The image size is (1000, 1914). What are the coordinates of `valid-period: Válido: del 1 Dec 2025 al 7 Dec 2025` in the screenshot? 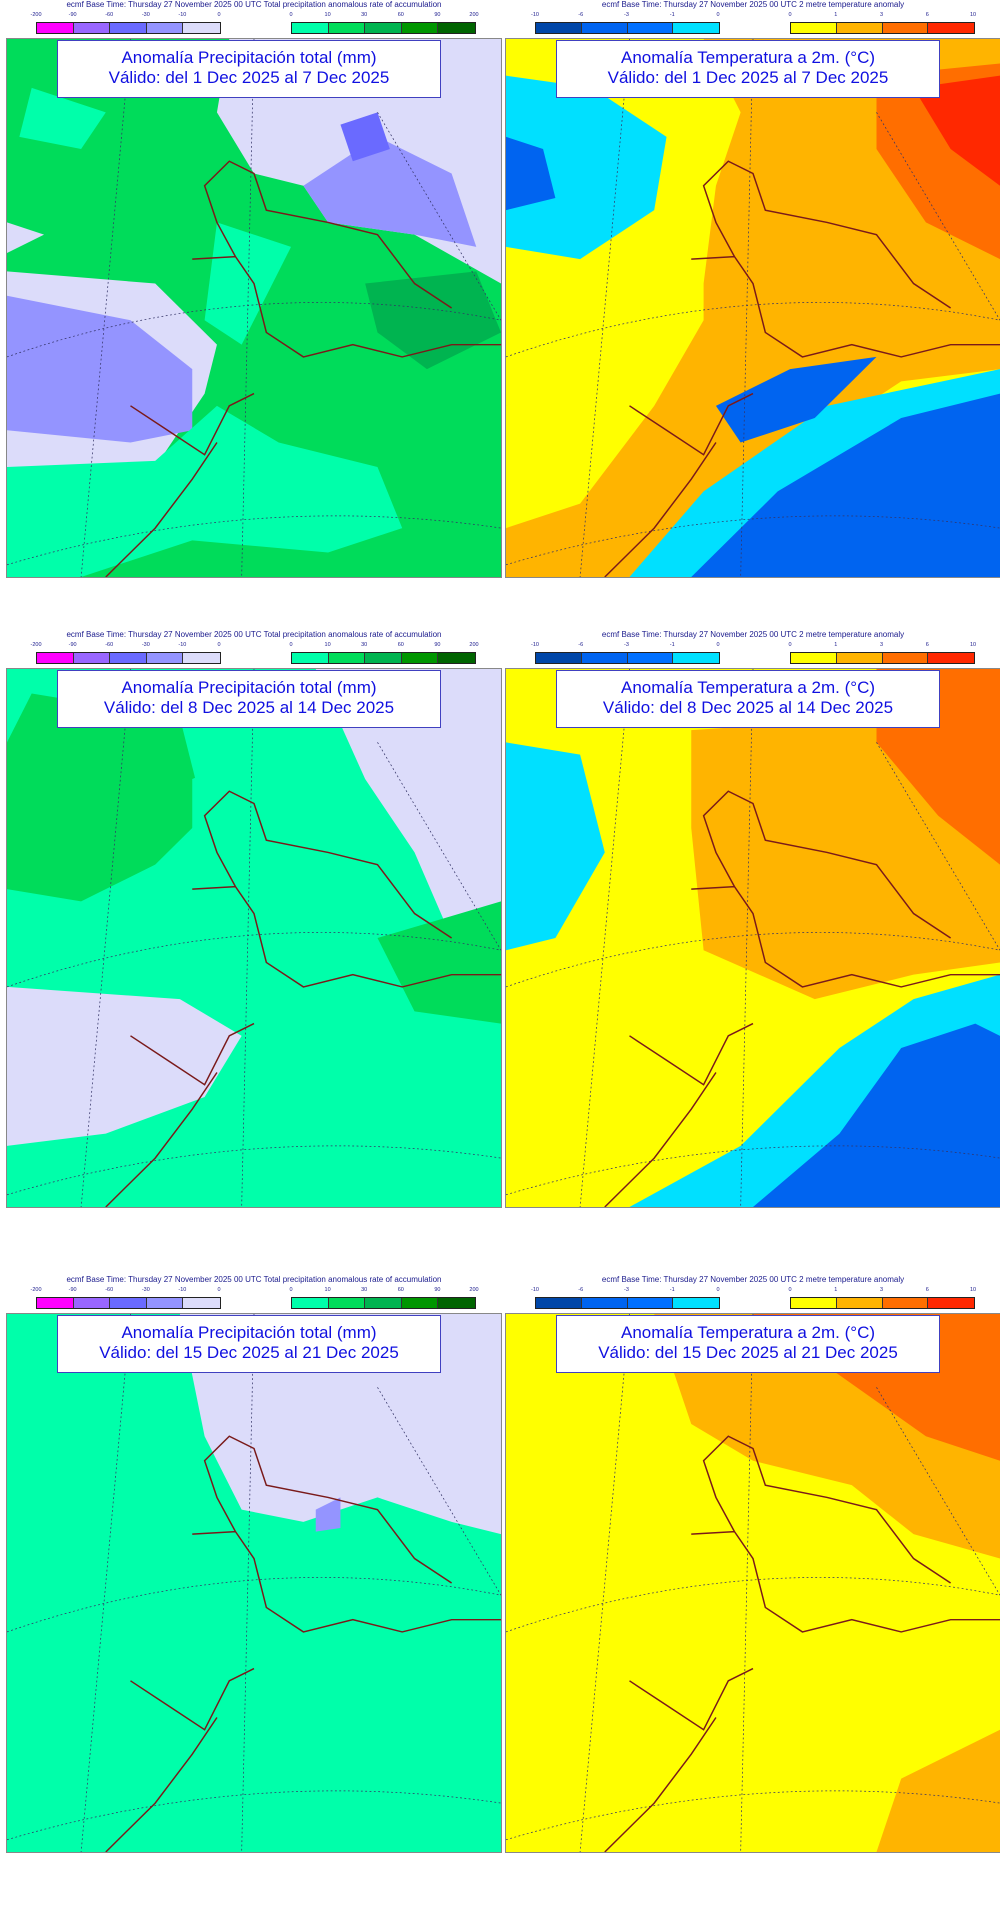 It's located at (748, 77).